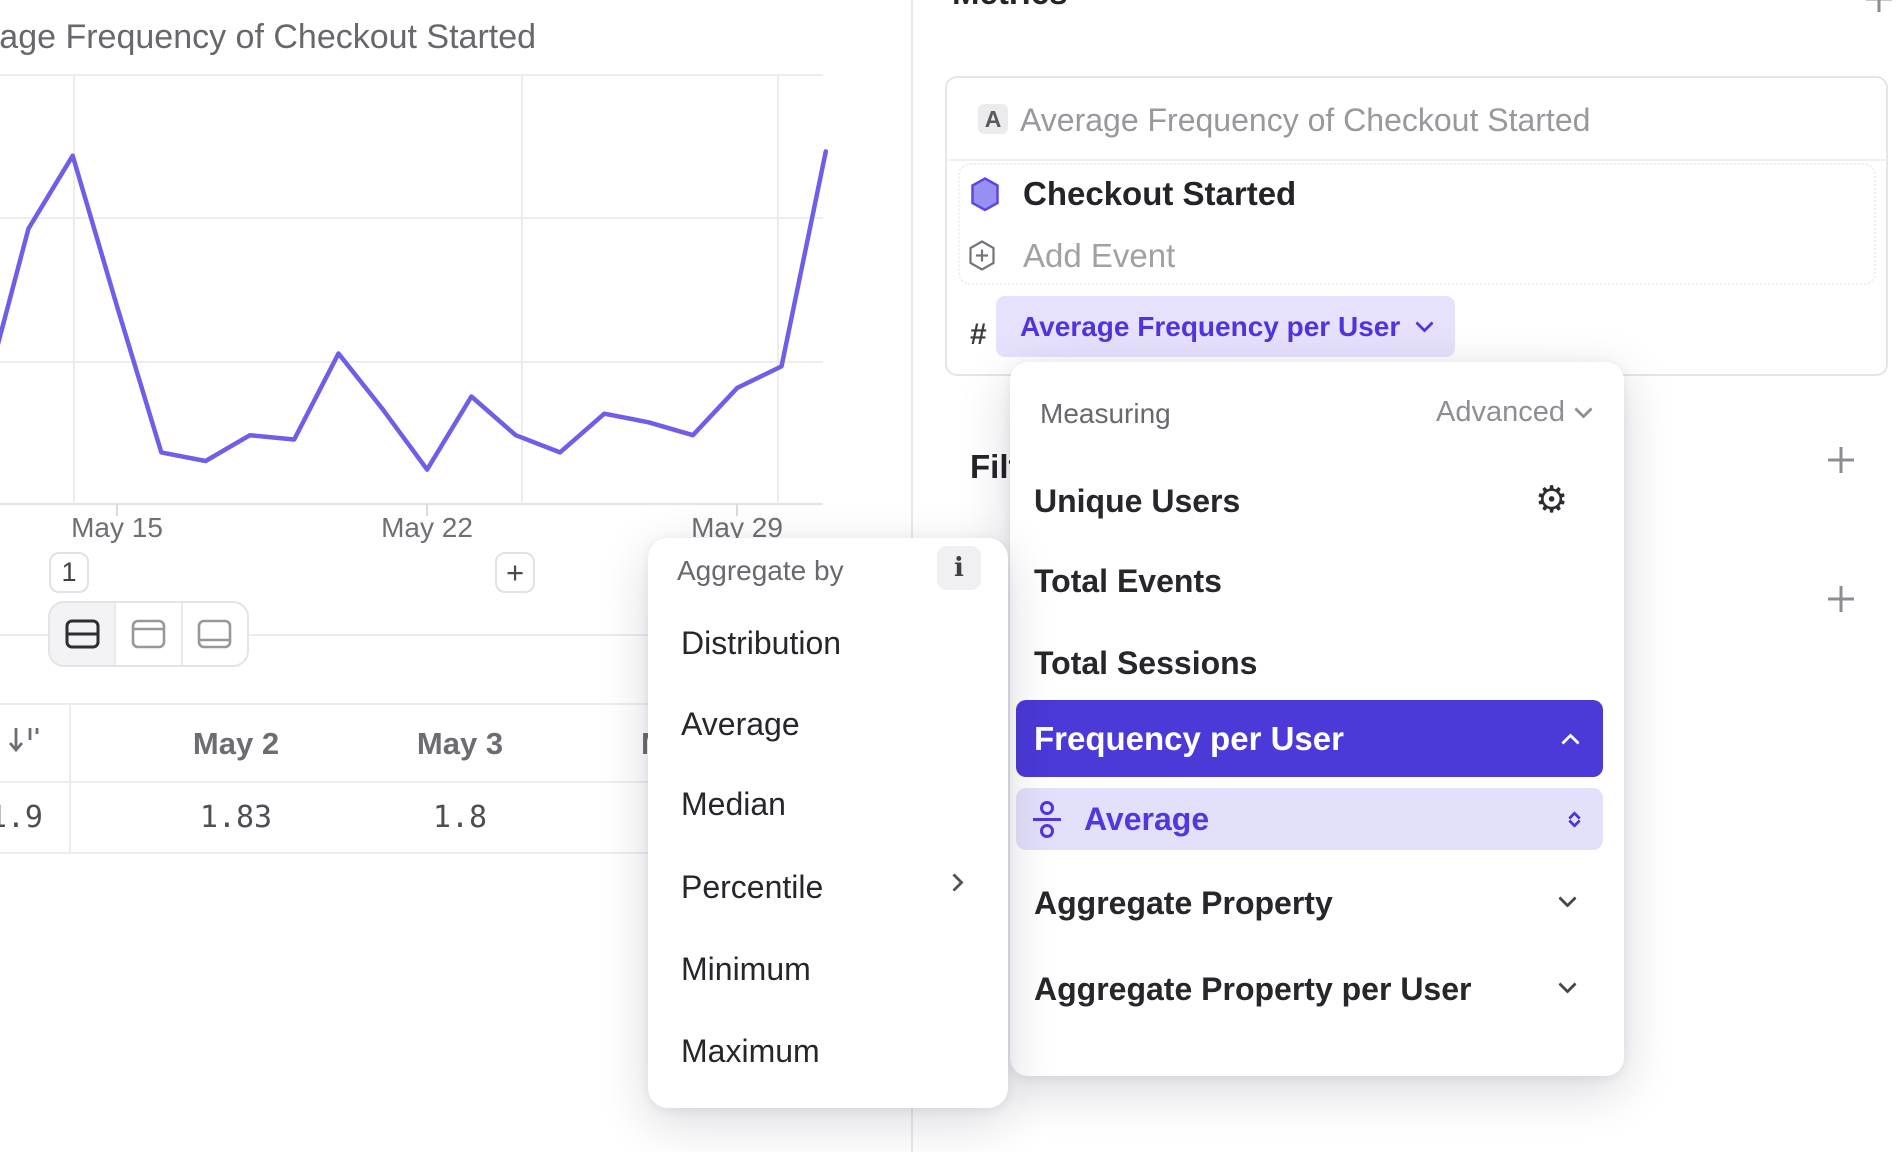 This screenshot has width=1898, height=1152. I want to click on table-cell-clipped: 1.9, so click(21, 817).